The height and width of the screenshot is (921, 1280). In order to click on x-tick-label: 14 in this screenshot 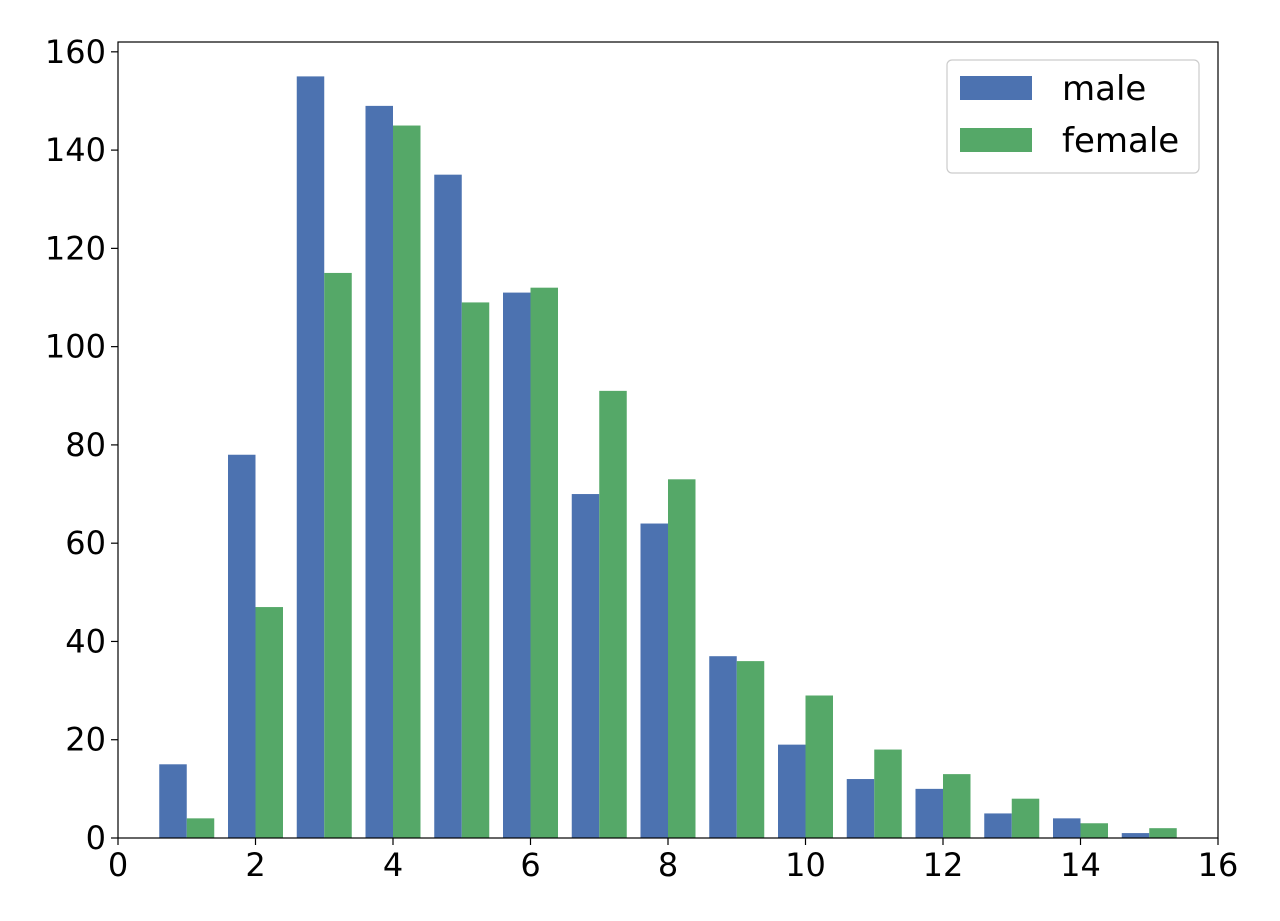, I will do `click(1080, 865)`.